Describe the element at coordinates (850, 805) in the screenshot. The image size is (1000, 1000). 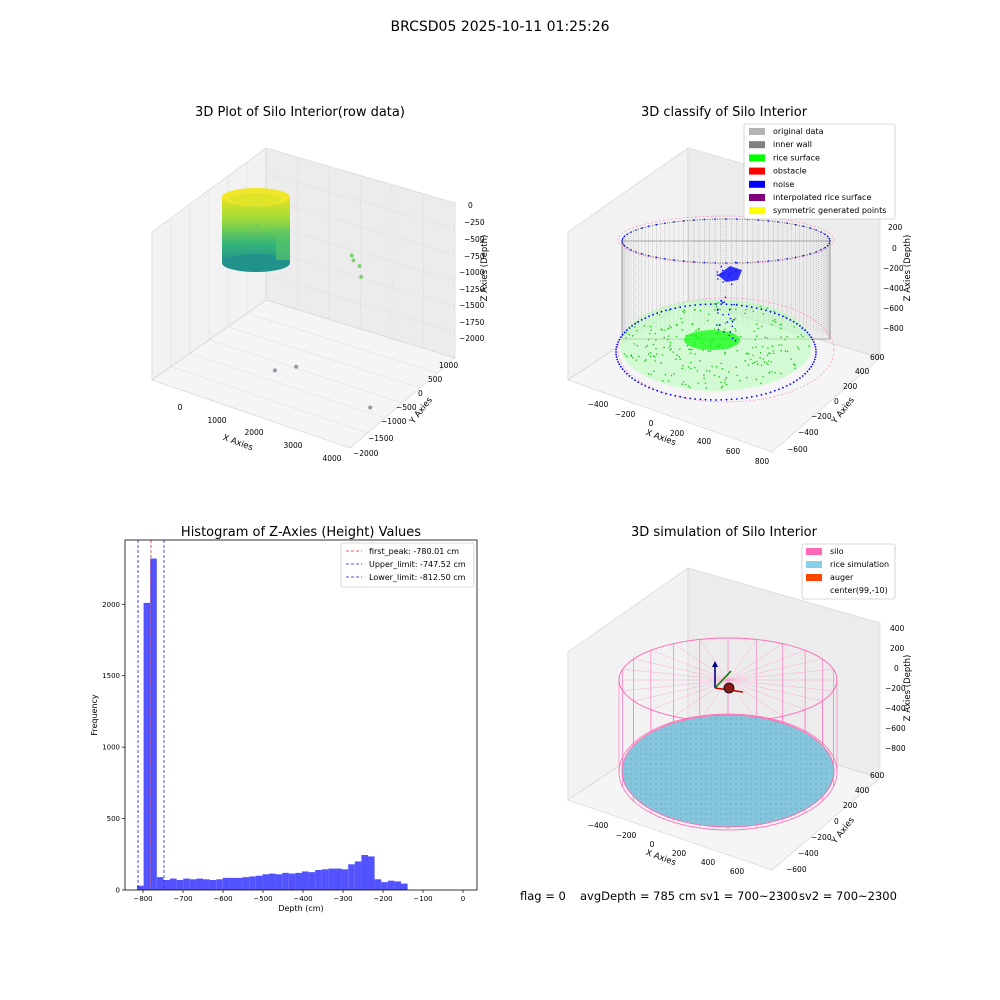
I see `sim-ytick: 200` at that location.